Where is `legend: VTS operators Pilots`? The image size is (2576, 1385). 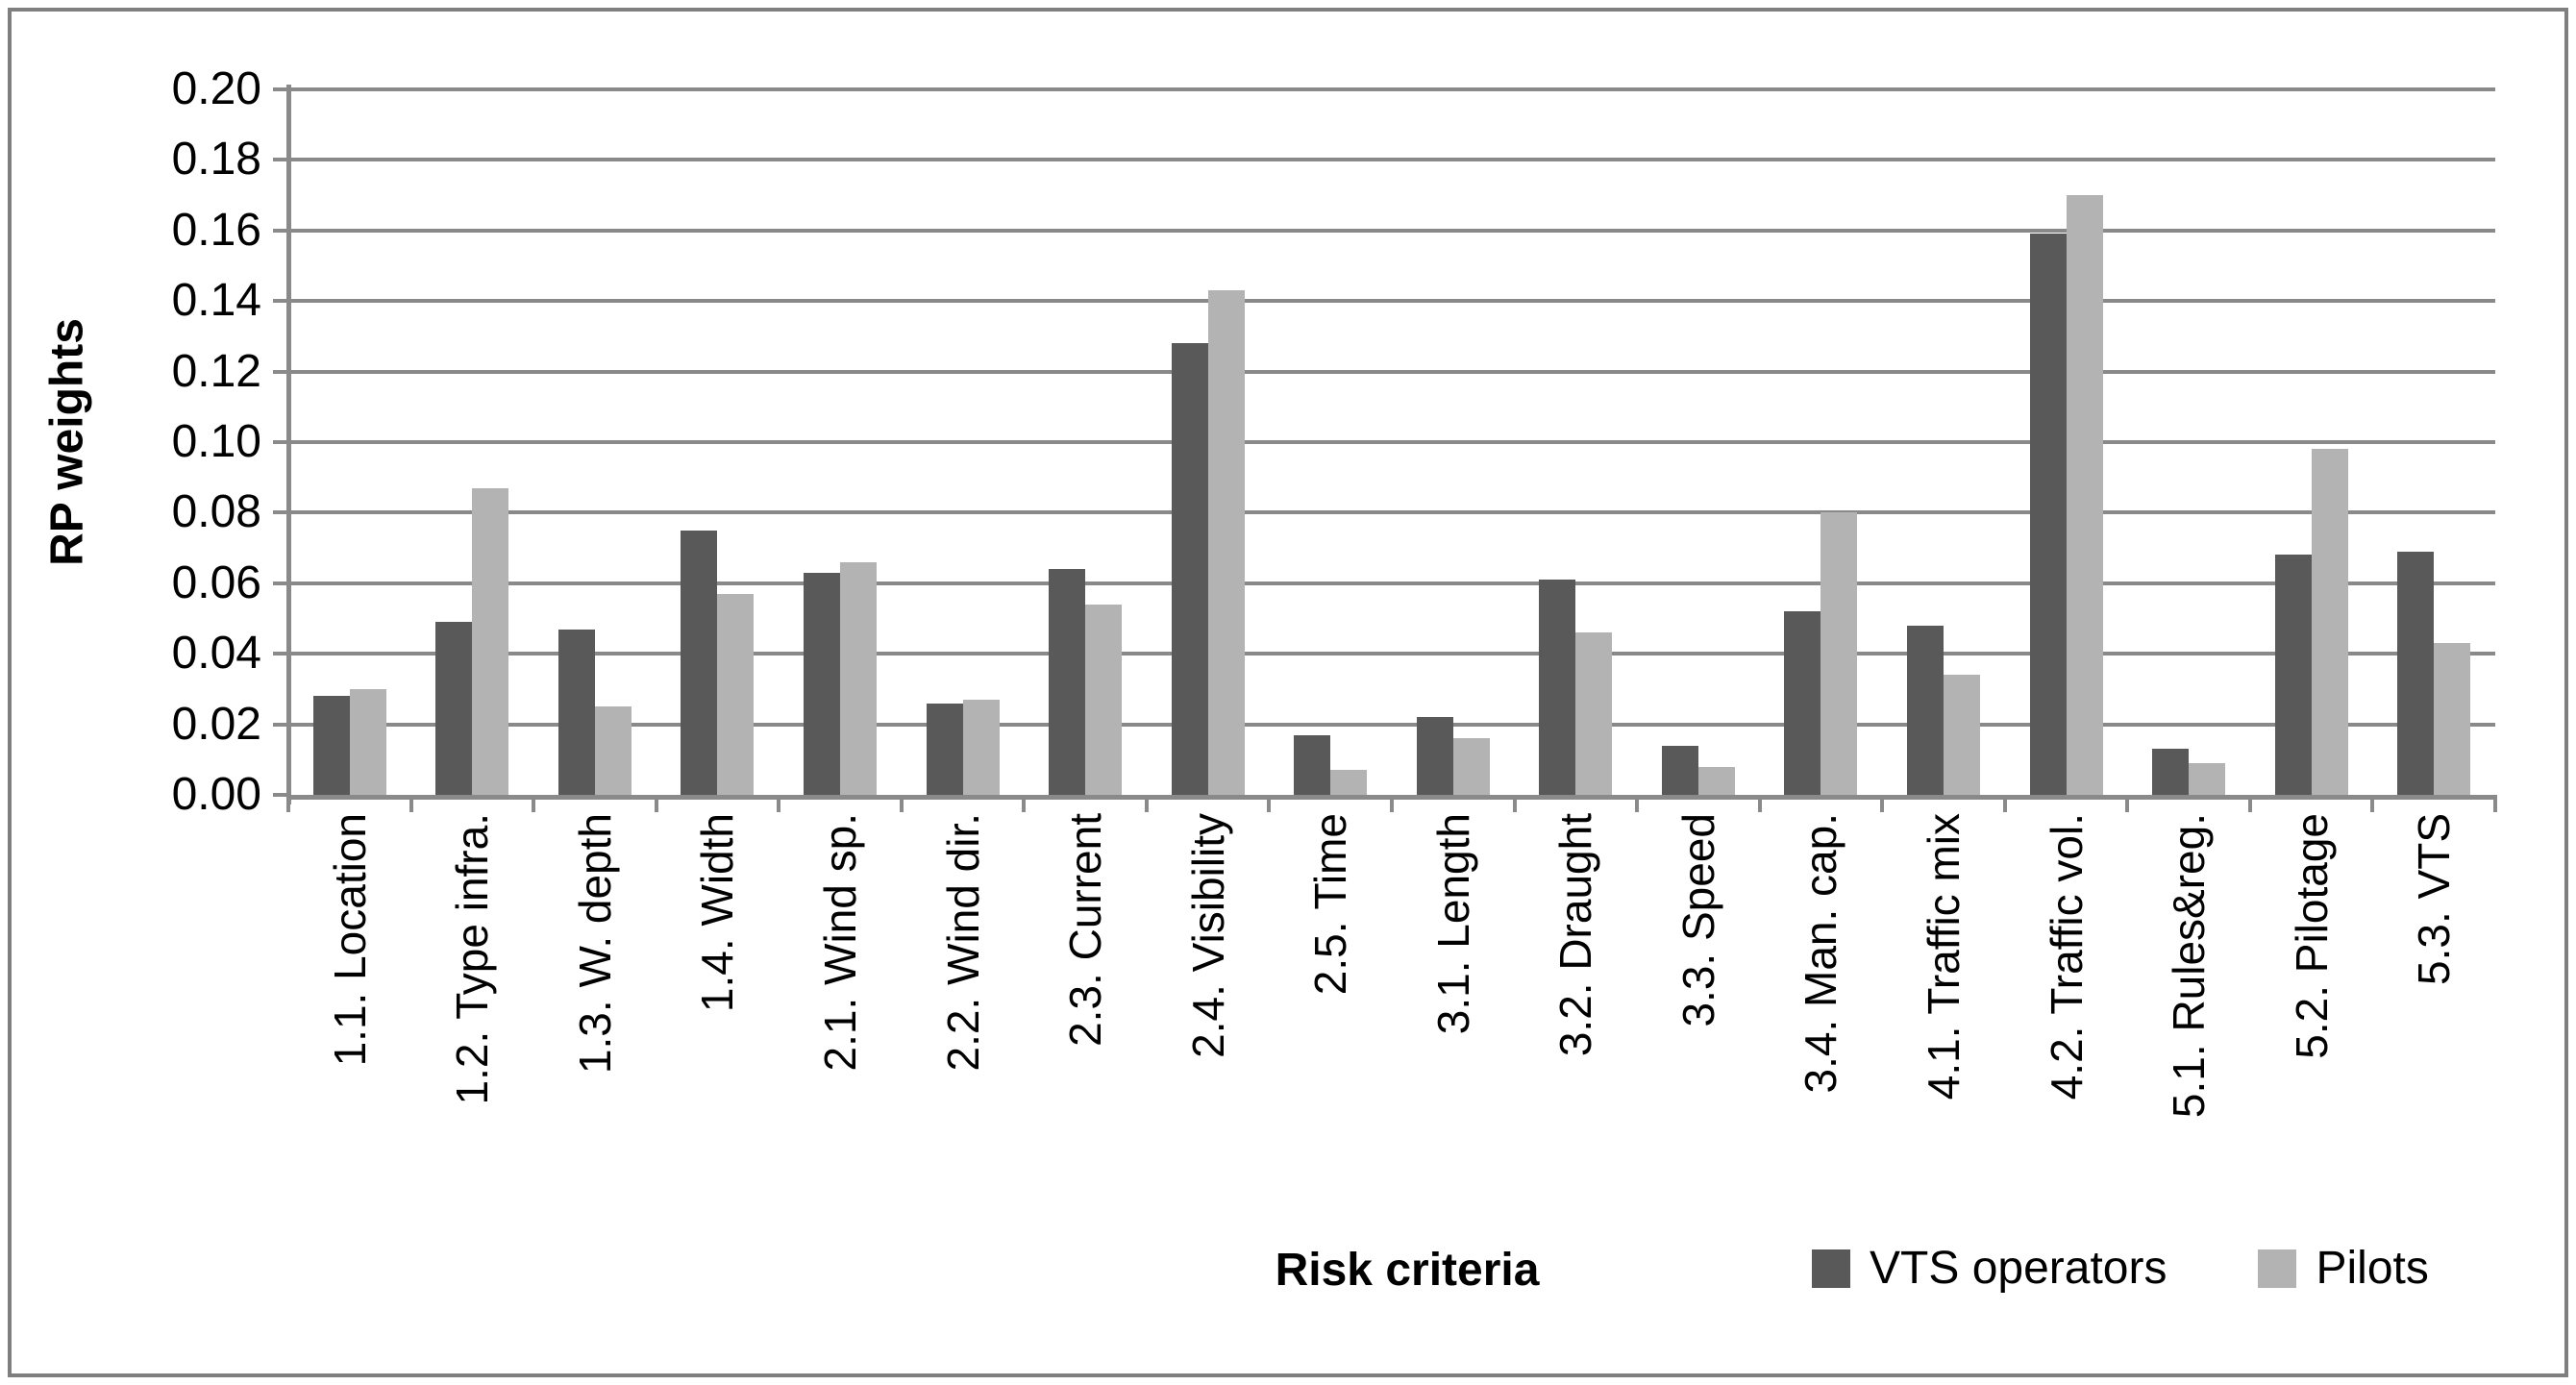
legend: VTS operators Pilots is located at coordinates (2120, 1268).